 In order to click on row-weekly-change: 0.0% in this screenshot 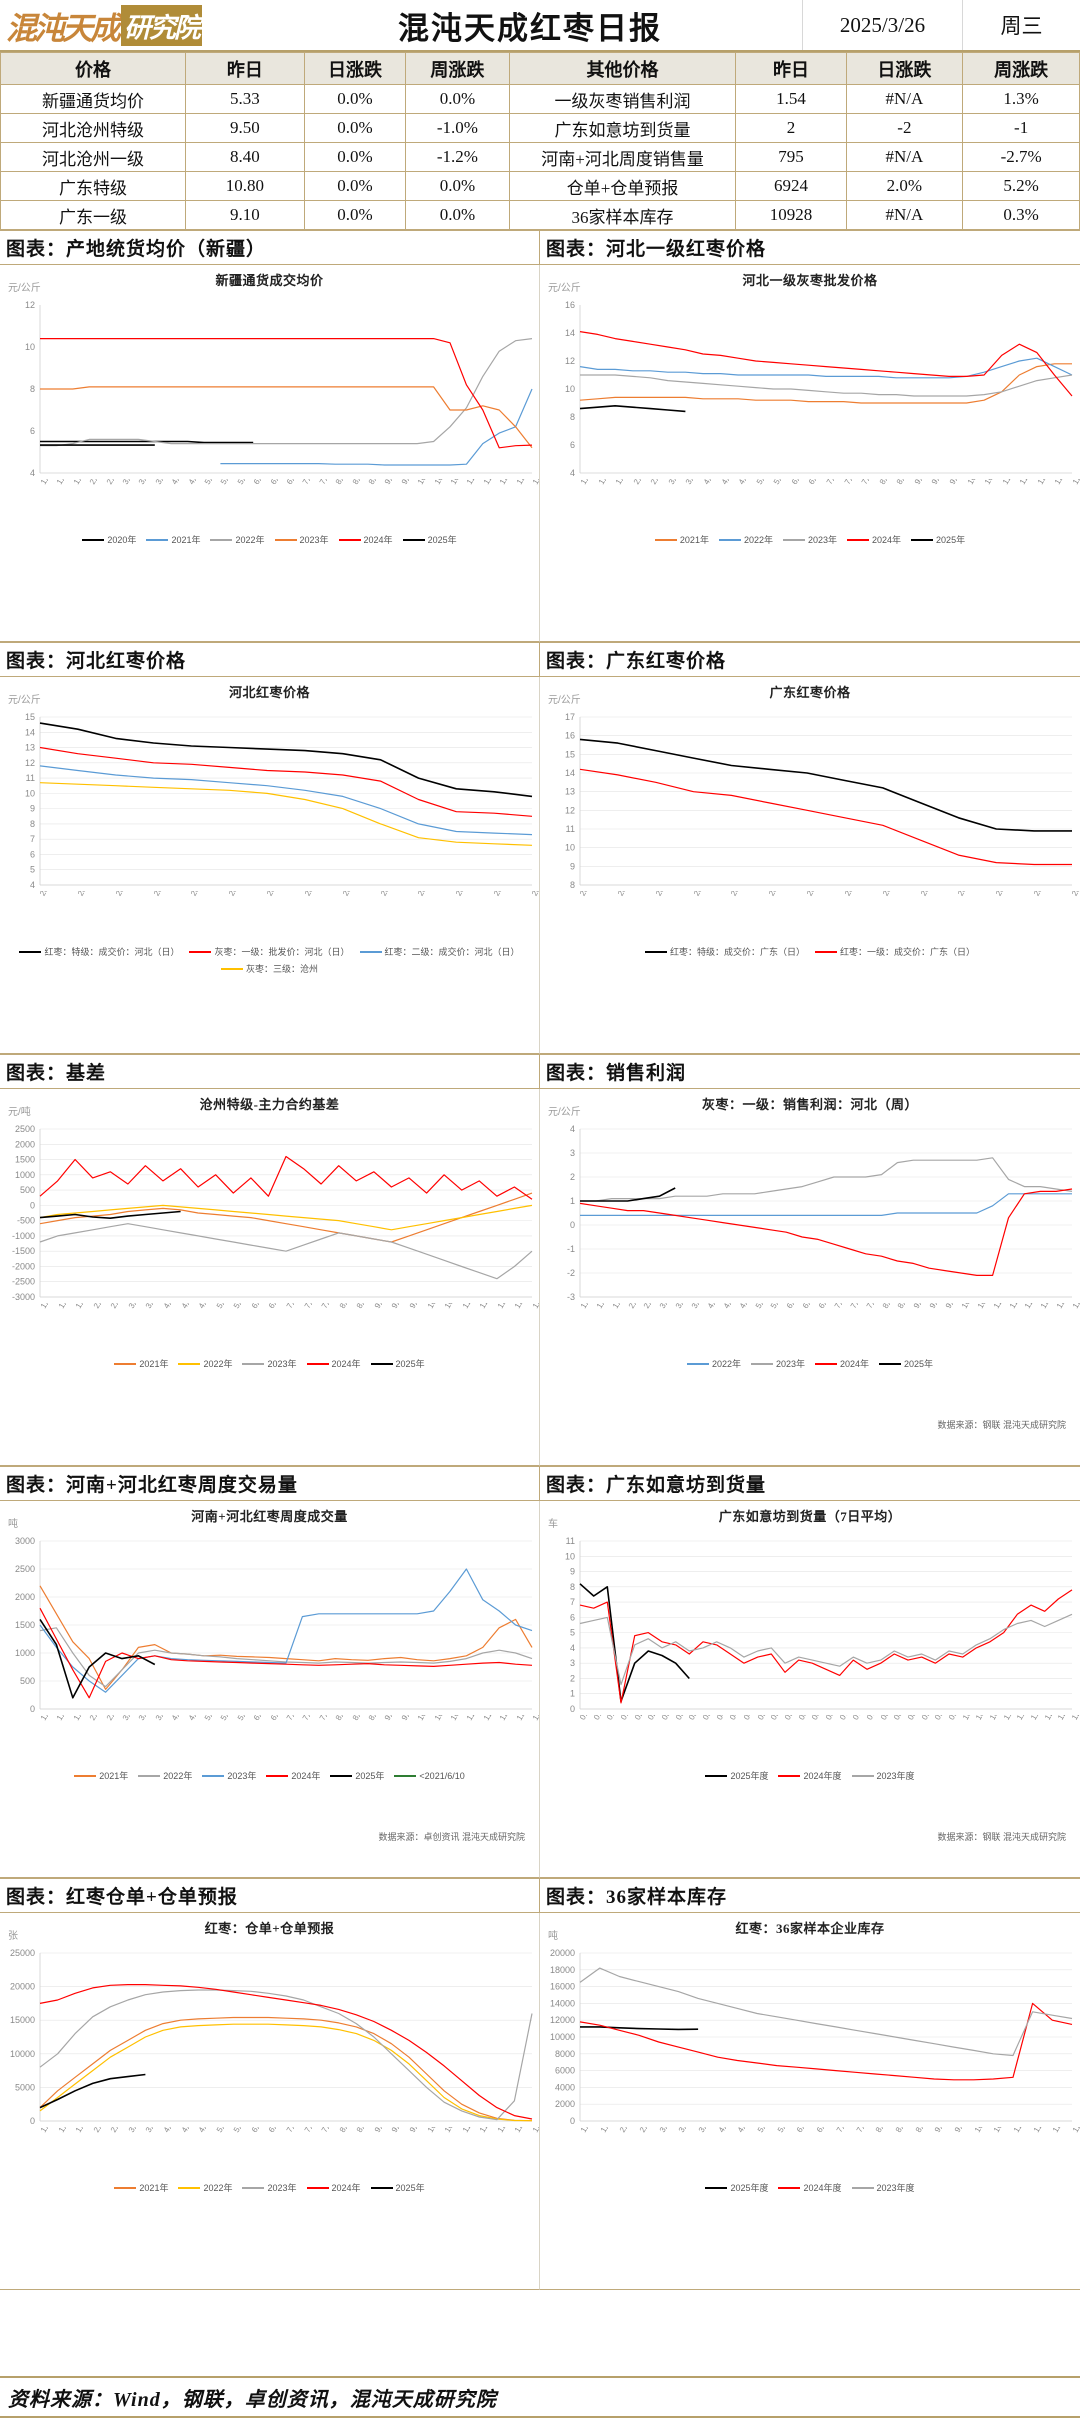, I will do `click(457, 99)`.